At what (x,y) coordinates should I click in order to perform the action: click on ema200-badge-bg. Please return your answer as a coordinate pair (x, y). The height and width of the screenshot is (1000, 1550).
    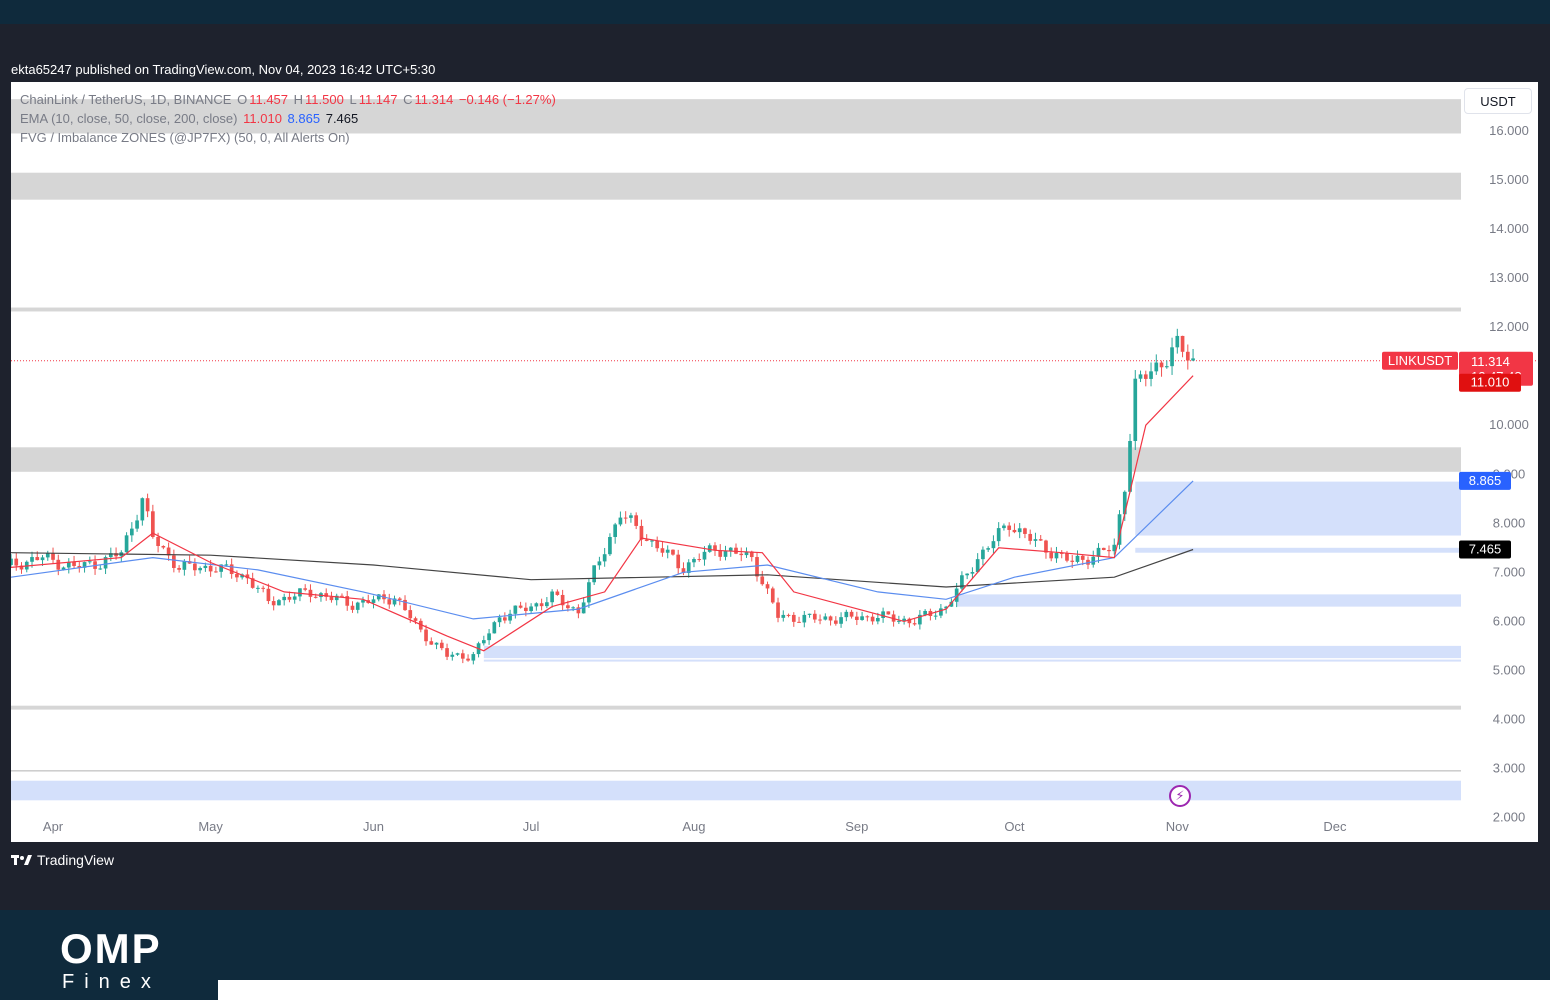
    Looking at the image, I should click on (1485, 549).